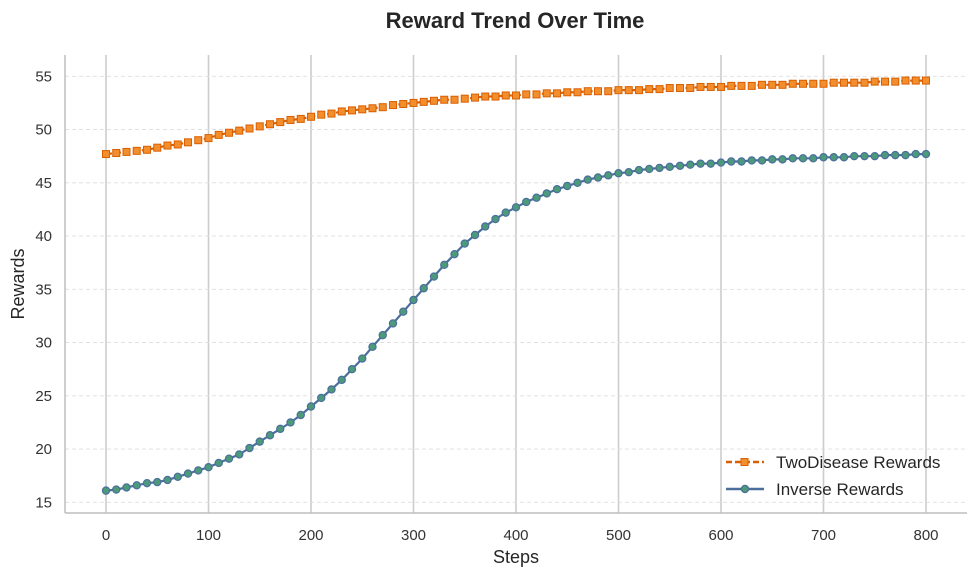 This screenshot has height=576, width=976. What do you see at coordinates (520, 535) in the screenshot?
I see `x-axis-ticks: 0 100 200 300 400 500 600 700 800` at bounding box center [520, 535].